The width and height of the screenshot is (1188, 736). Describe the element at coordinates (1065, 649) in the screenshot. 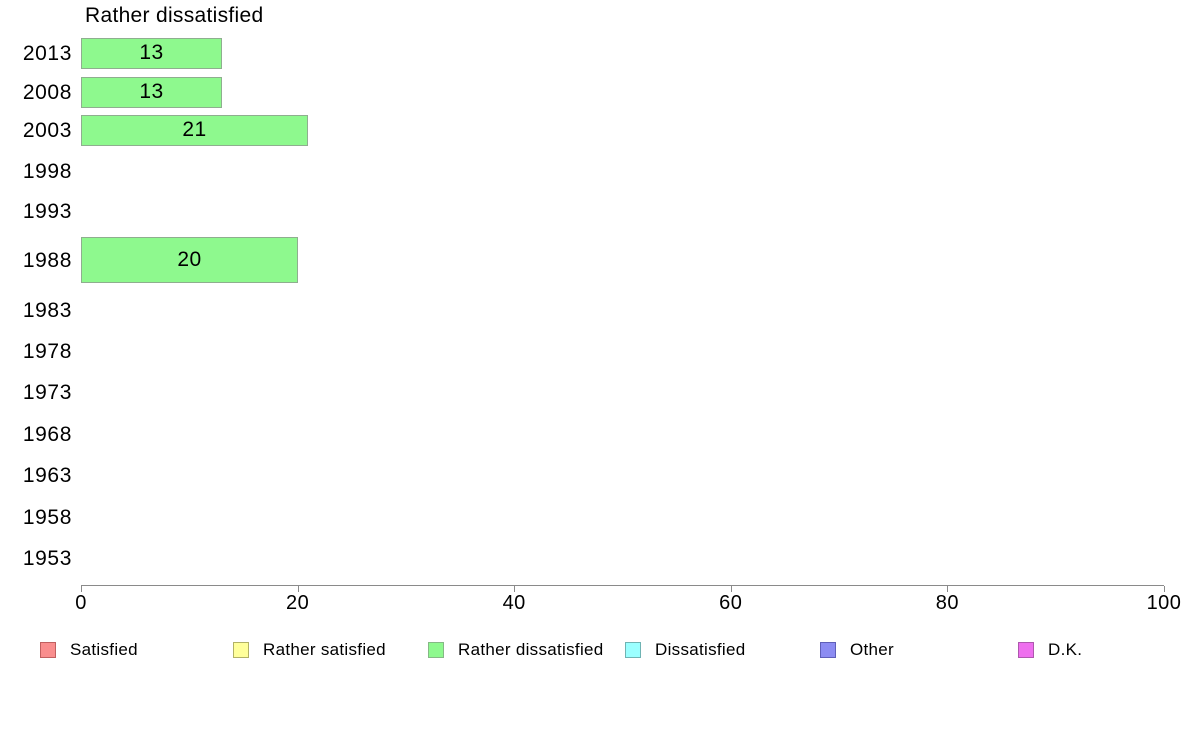

I see `legend-label: D.K.` at that location.